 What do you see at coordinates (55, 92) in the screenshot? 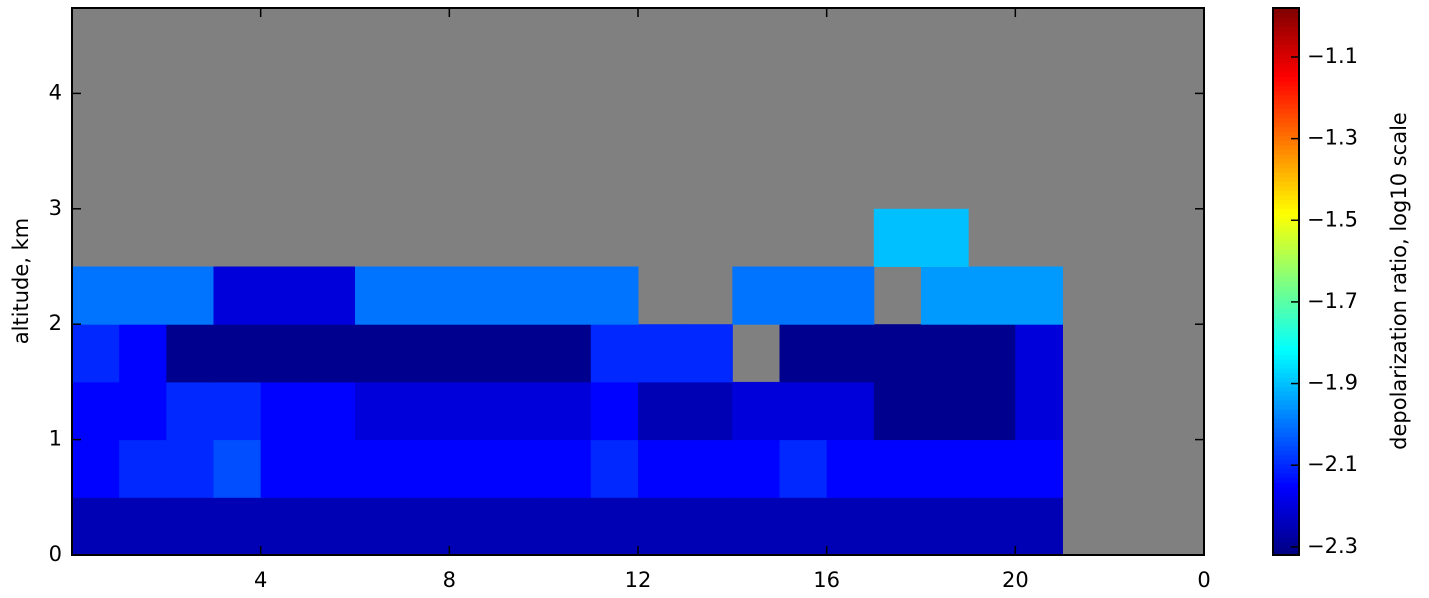
I see `y-tick-label: 4` at bounding box center [55, 92].